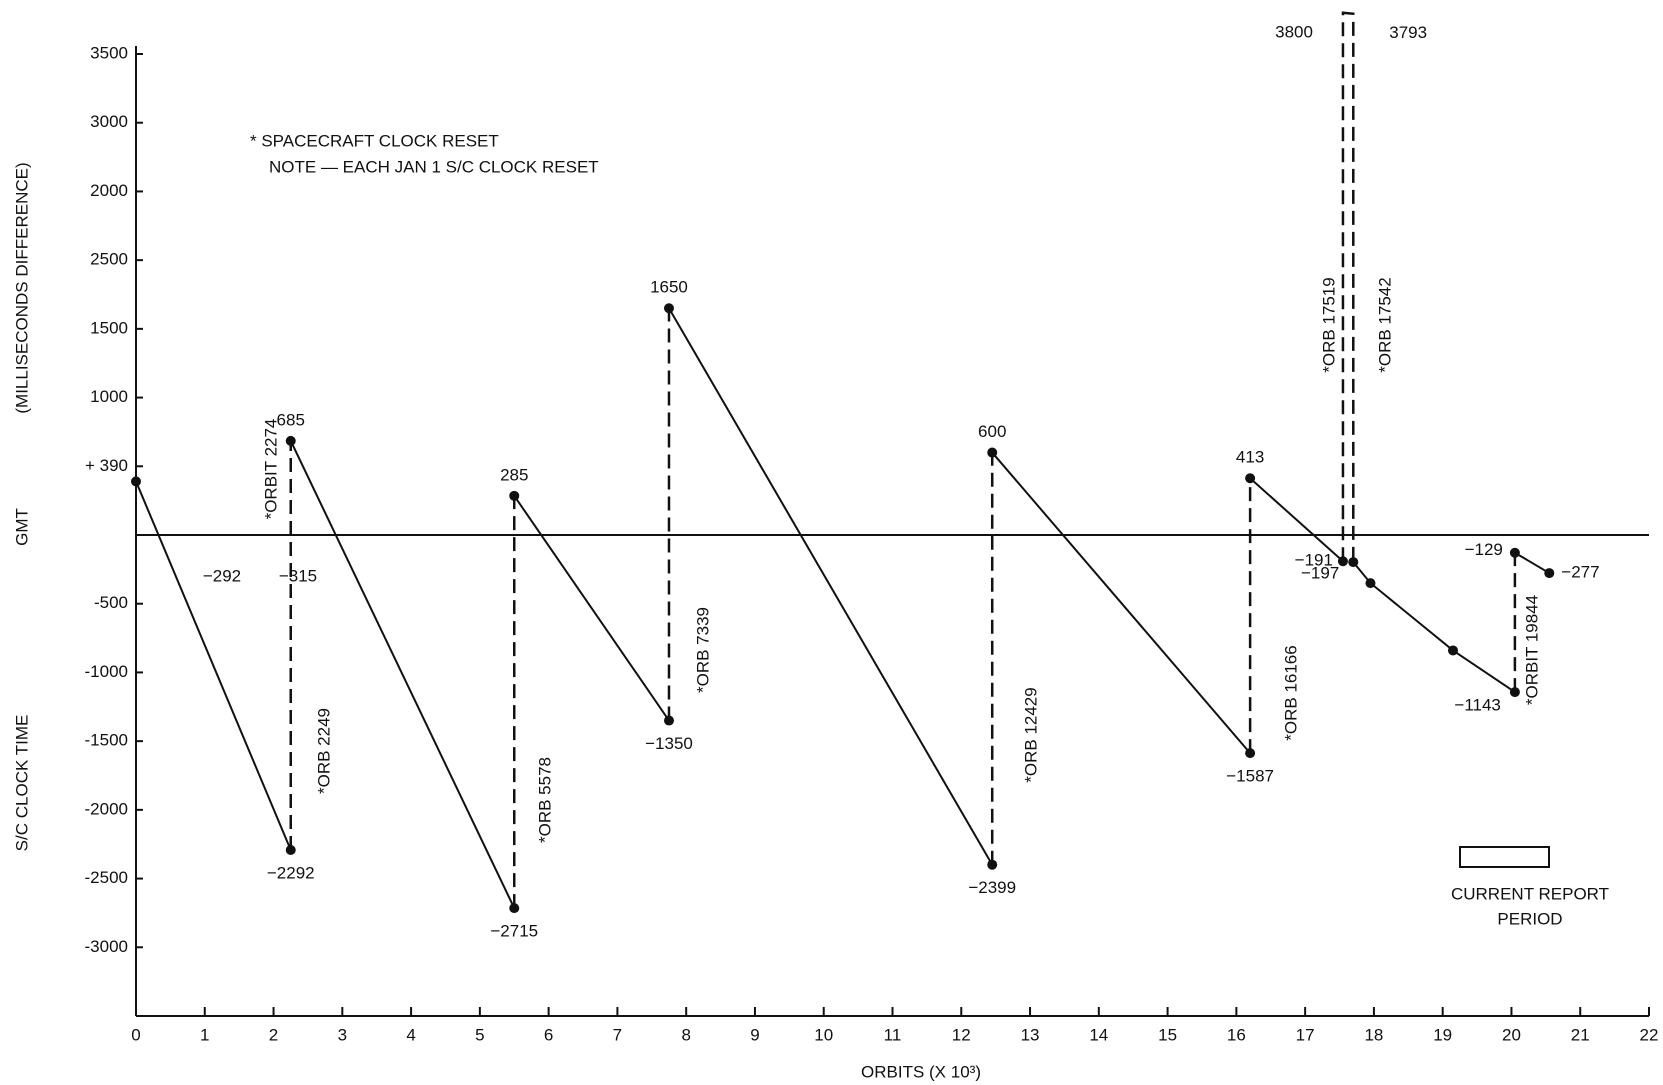 The image size is (1663, 1085). I want to click on y-tick-label: 2000, so click(109, 190).